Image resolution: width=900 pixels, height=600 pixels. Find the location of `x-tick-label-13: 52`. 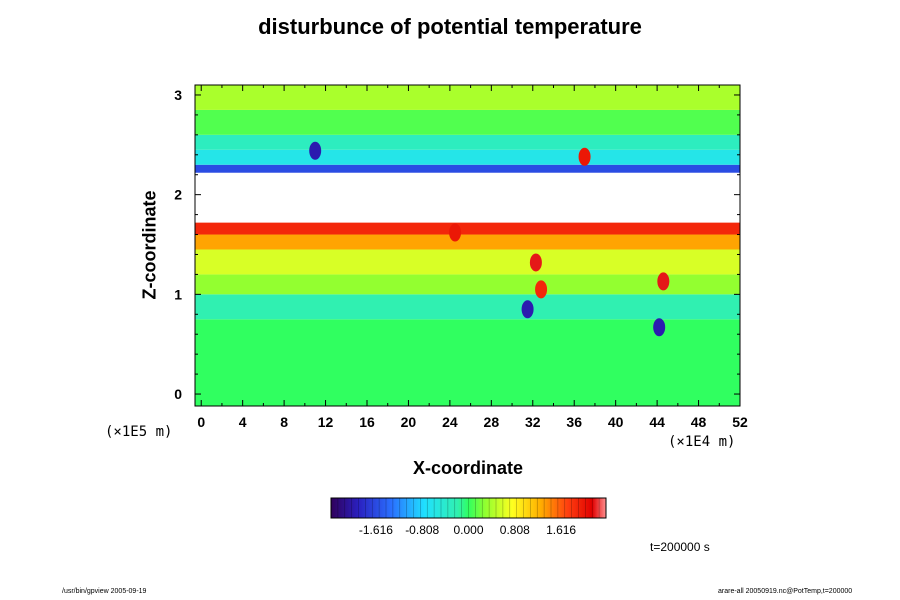

x-tick-label-13: 52 is located at coordinates (740, 422).